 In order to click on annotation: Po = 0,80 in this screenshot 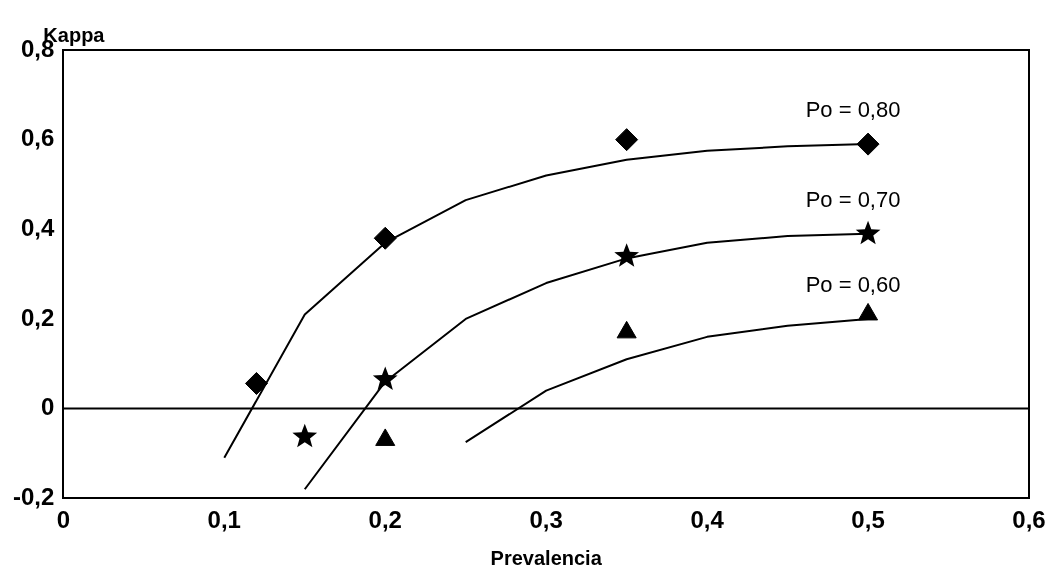, I will do `click(853, 110)`.